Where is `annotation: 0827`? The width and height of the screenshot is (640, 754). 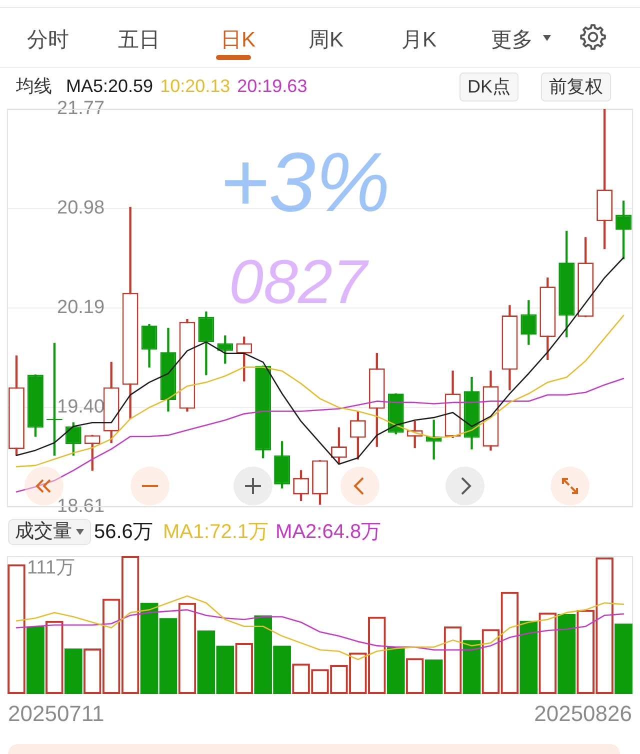 annotation: 0827 is located at coordinates (298, 282).